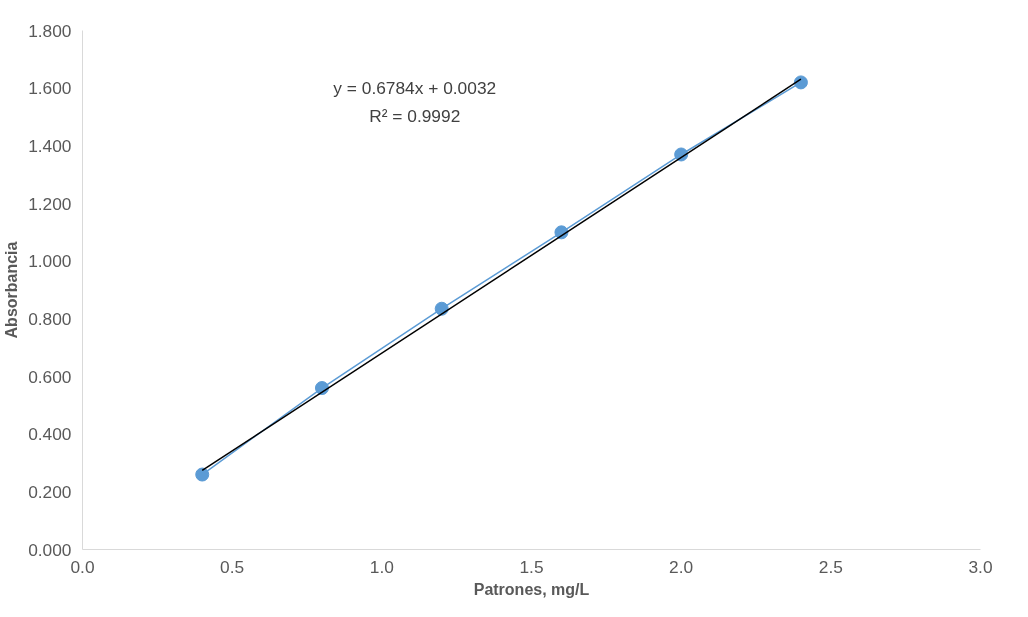 This screenshot has height=617, width=1028. I want to click on y-tick-label: 0.400, so click(50, 434).